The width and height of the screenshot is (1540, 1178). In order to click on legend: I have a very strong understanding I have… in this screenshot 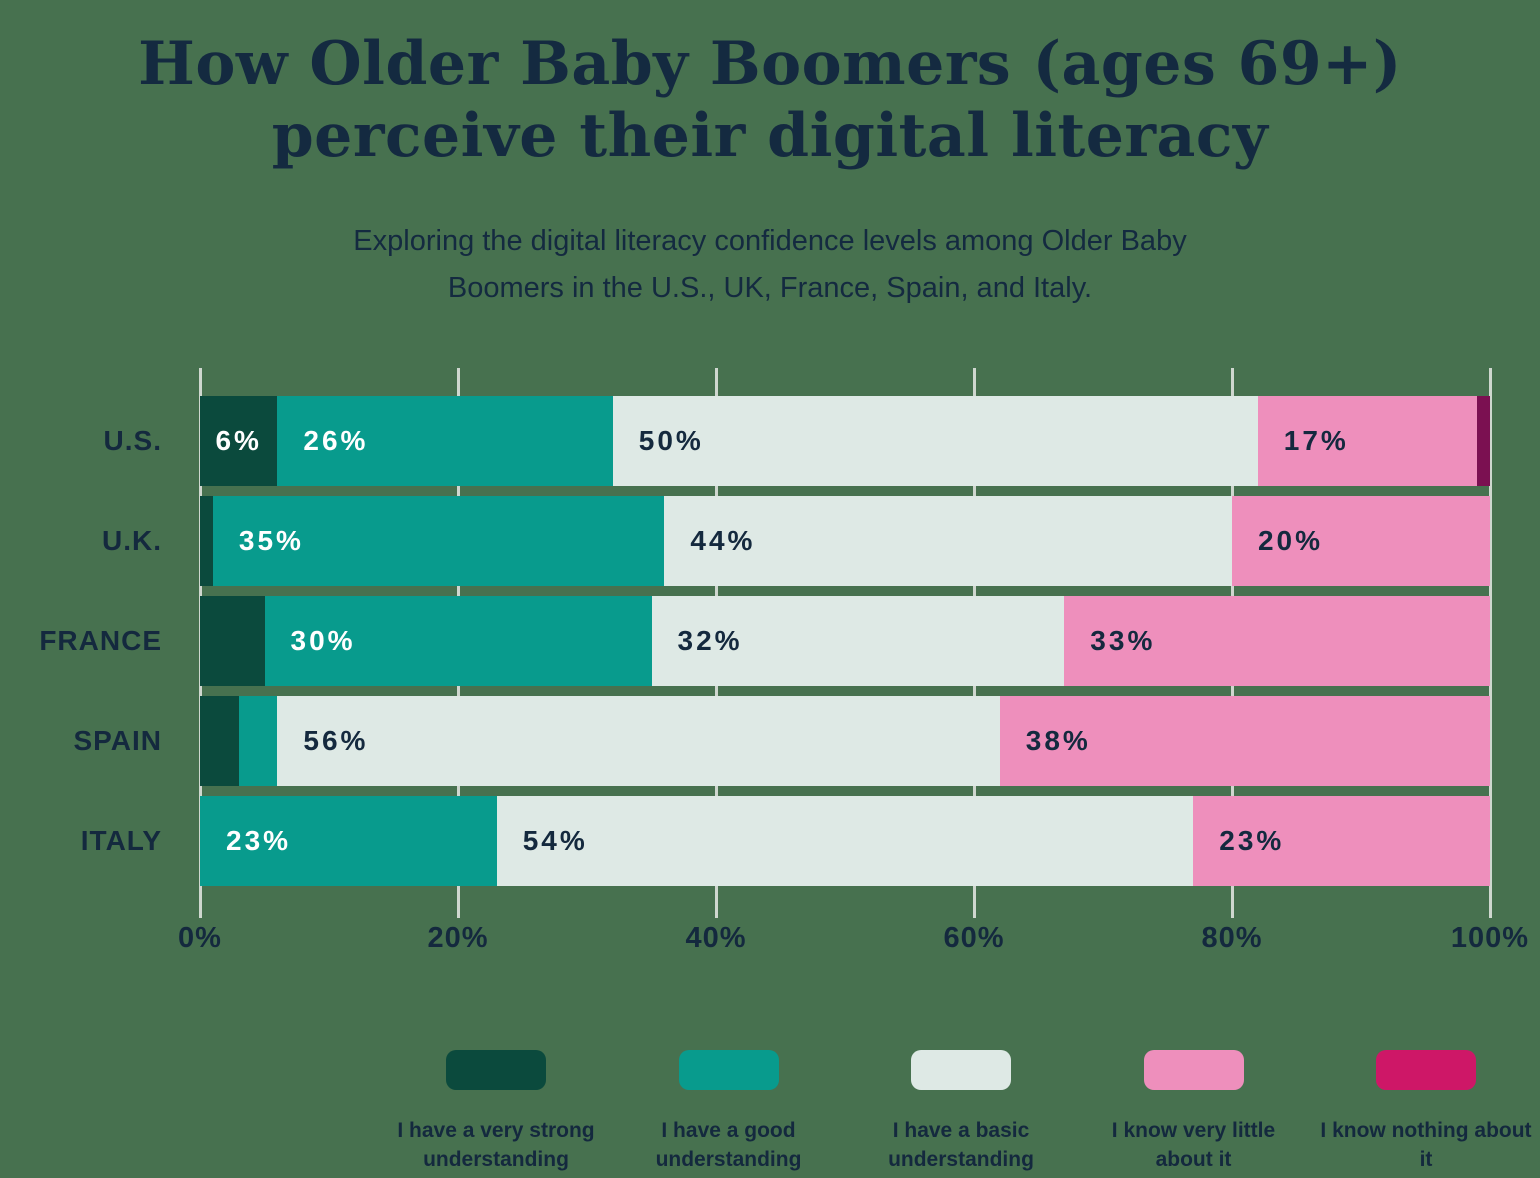, I will do `click(961, 1112)`.